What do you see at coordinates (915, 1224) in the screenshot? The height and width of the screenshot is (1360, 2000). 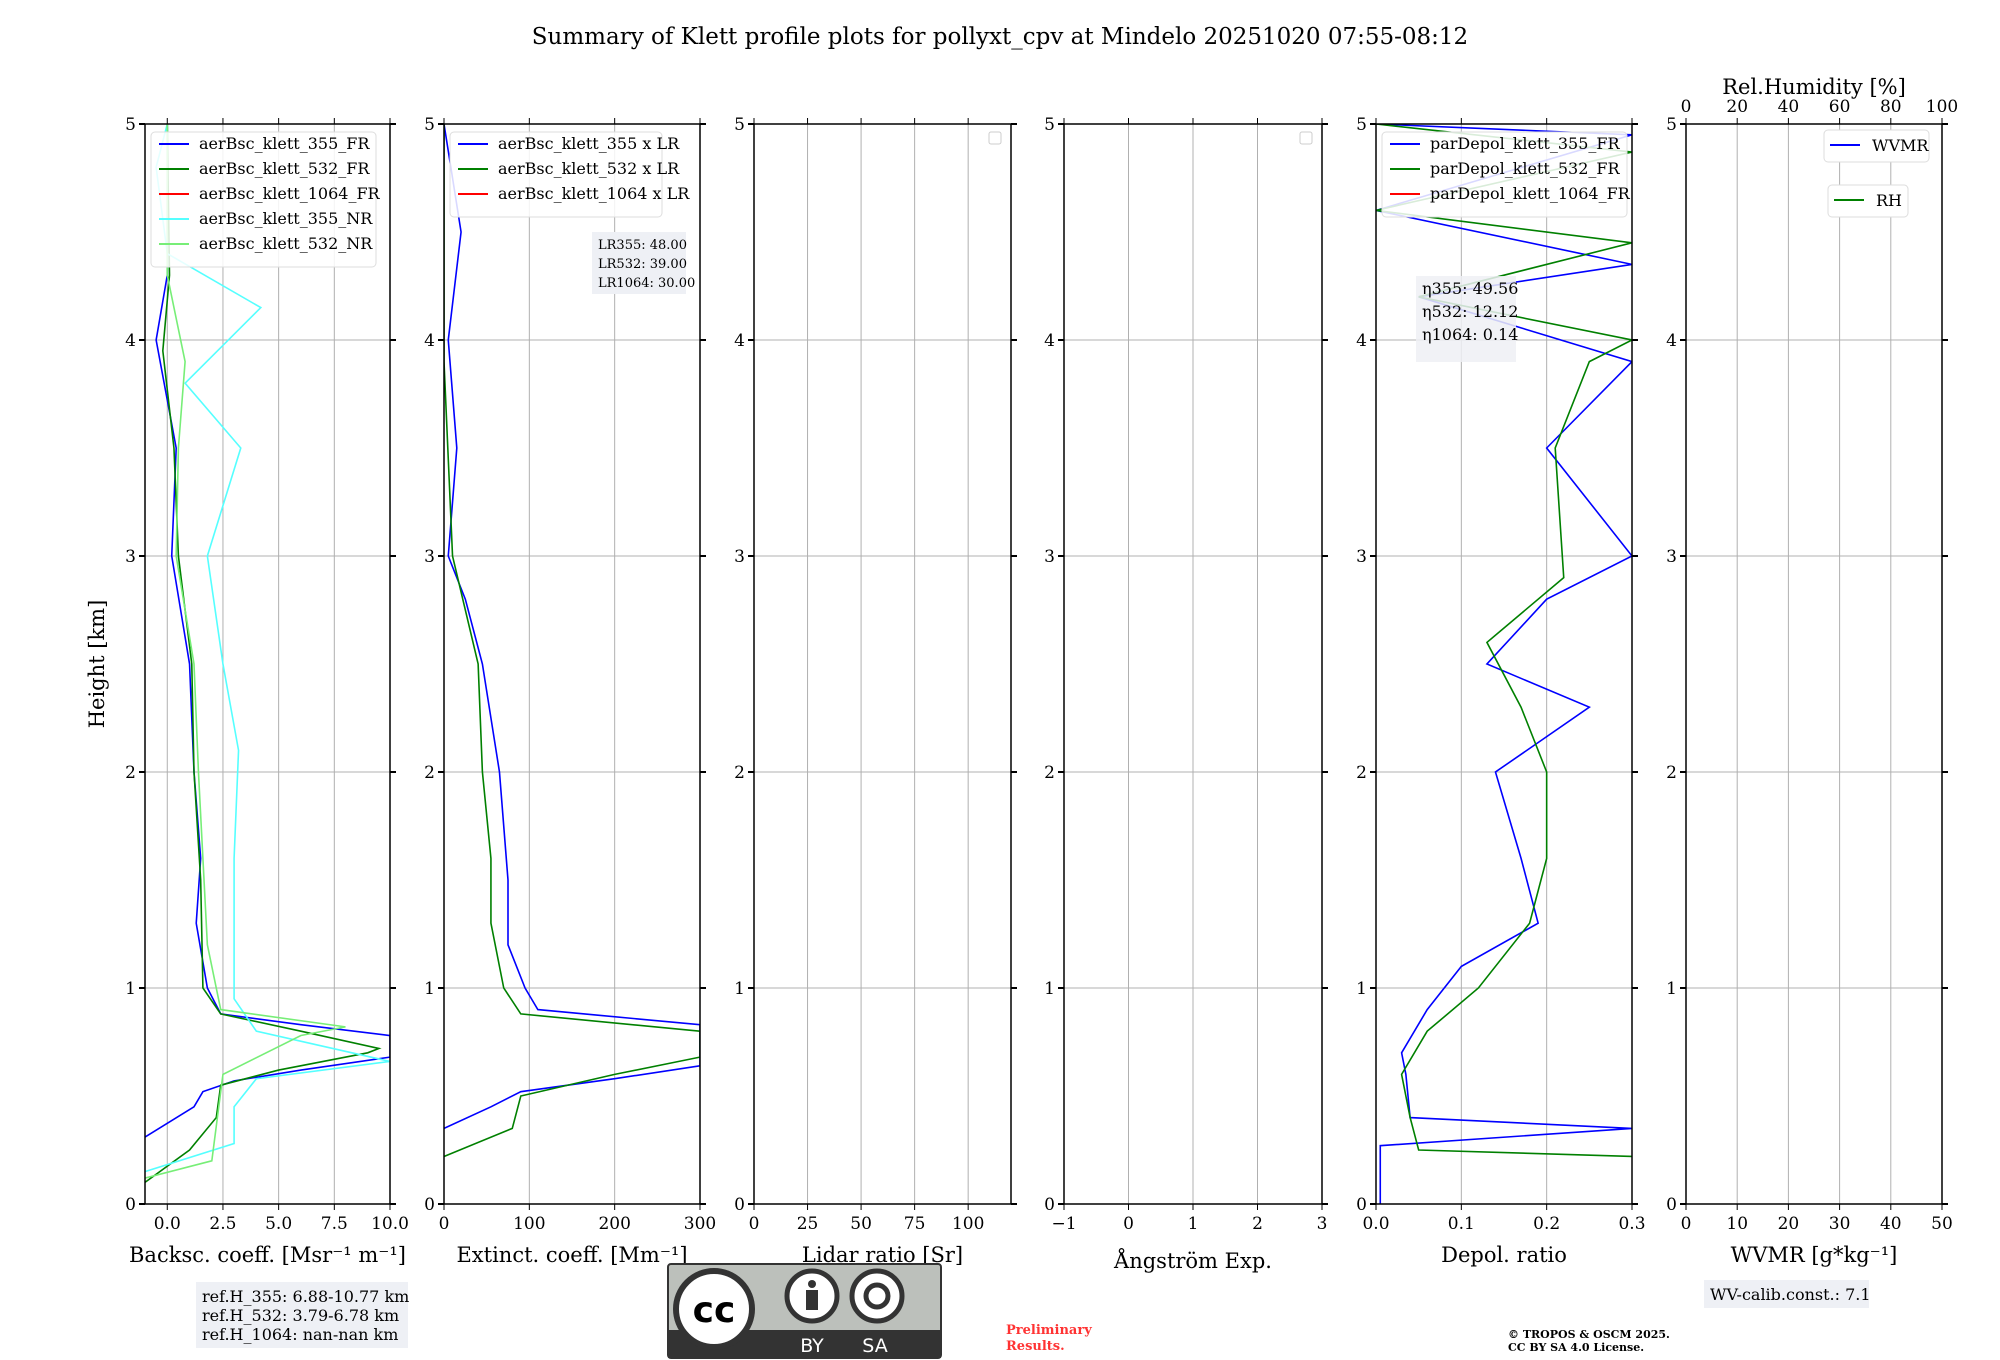 I see `x-tick-label: 75` at bounding box center [915, 1224].